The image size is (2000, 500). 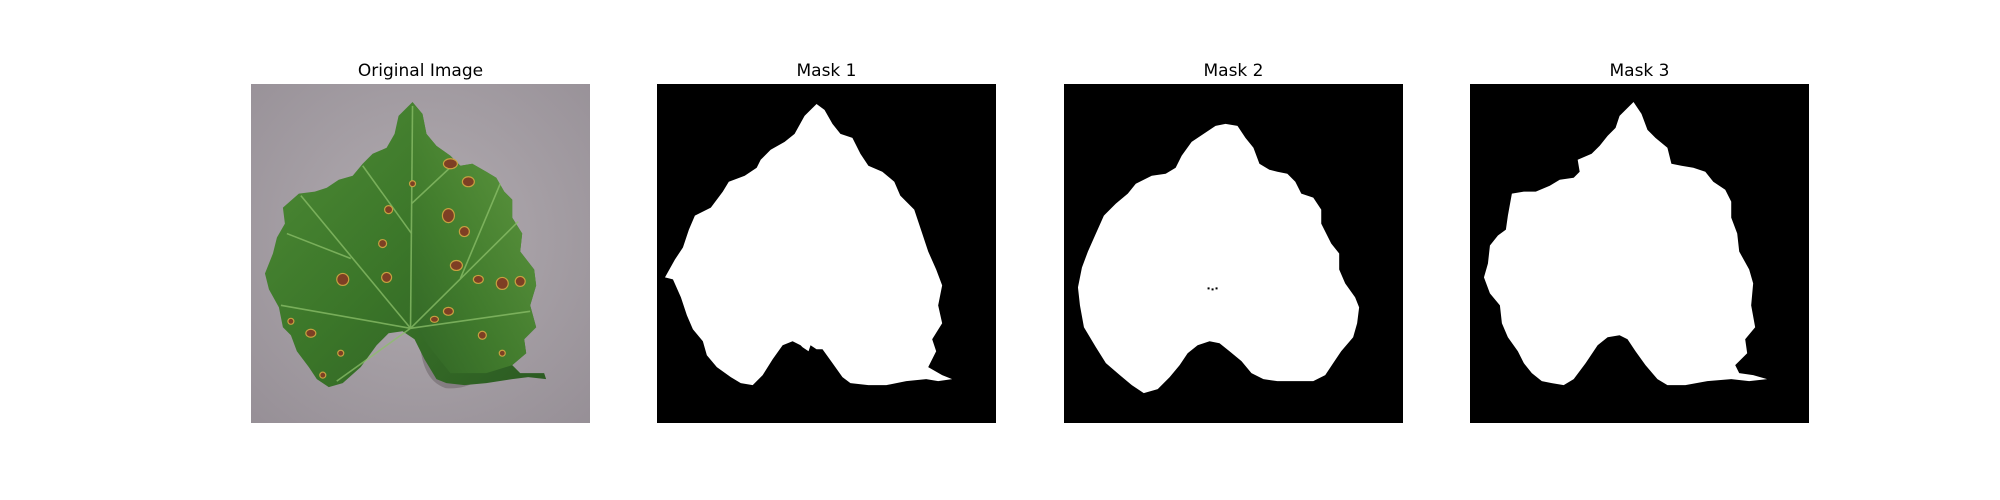 I want to click on panel-original-image: Original Image, so click(x=420, y=240).